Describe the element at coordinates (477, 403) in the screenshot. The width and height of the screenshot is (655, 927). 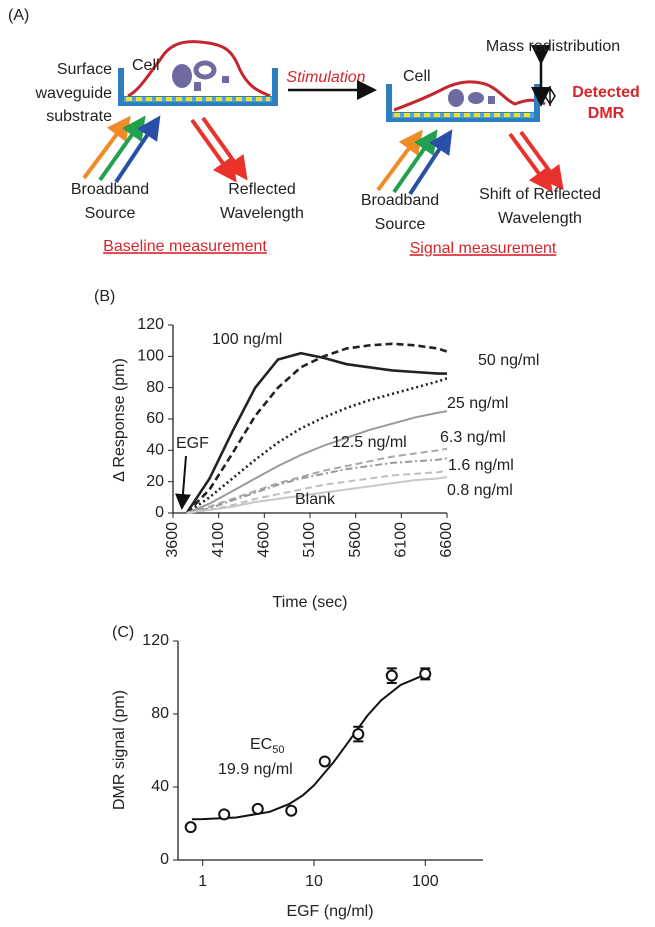
I see `series-label: 25 ng/ml` at that location.